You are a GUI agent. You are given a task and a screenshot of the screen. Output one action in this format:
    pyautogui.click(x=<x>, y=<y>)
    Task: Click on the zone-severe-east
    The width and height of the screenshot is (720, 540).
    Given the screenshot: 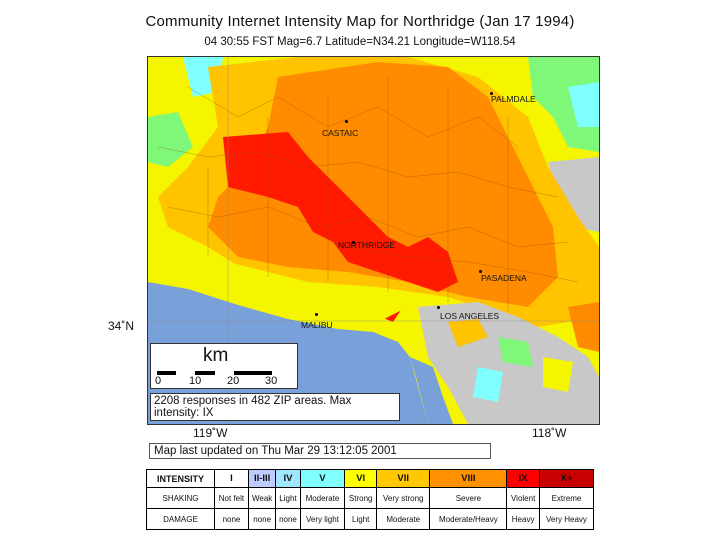 What is the action you would take?
    pyautogui.click(x=583, y=327)
    